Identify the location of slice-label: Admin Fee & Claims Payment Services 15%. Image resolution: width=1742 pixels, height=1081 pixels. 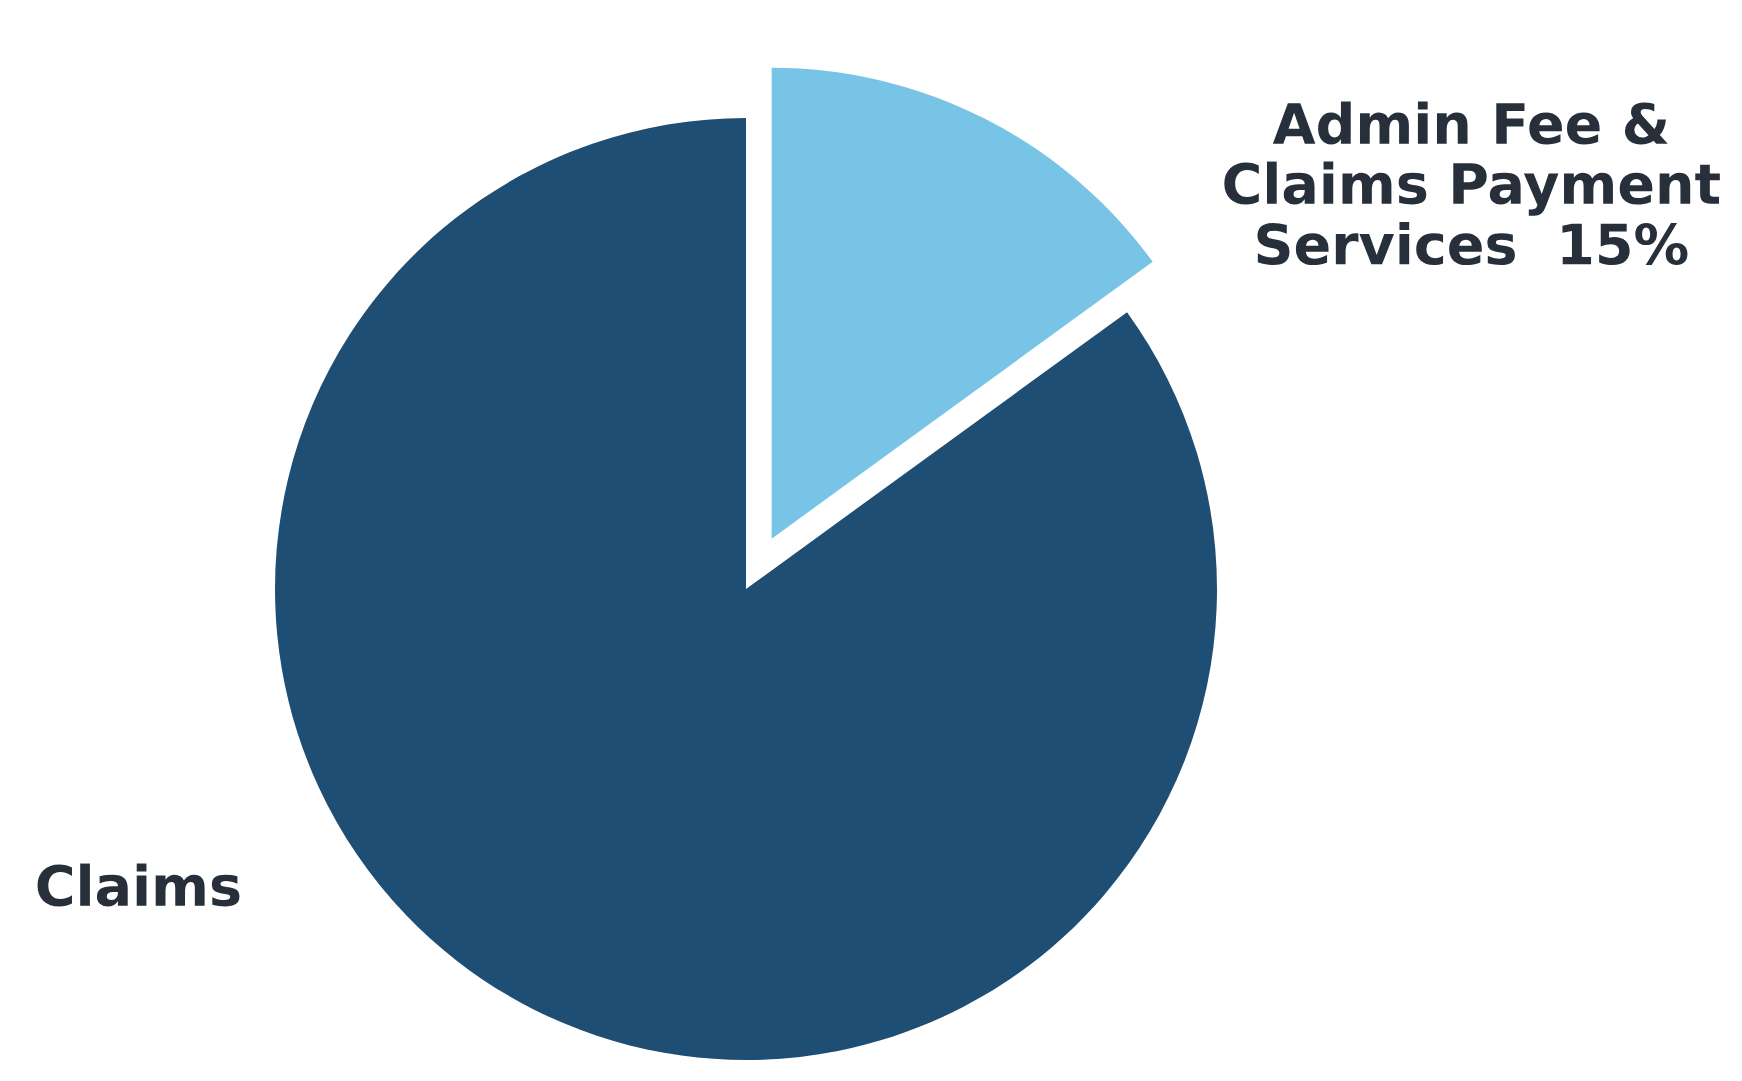
(1472, 183).